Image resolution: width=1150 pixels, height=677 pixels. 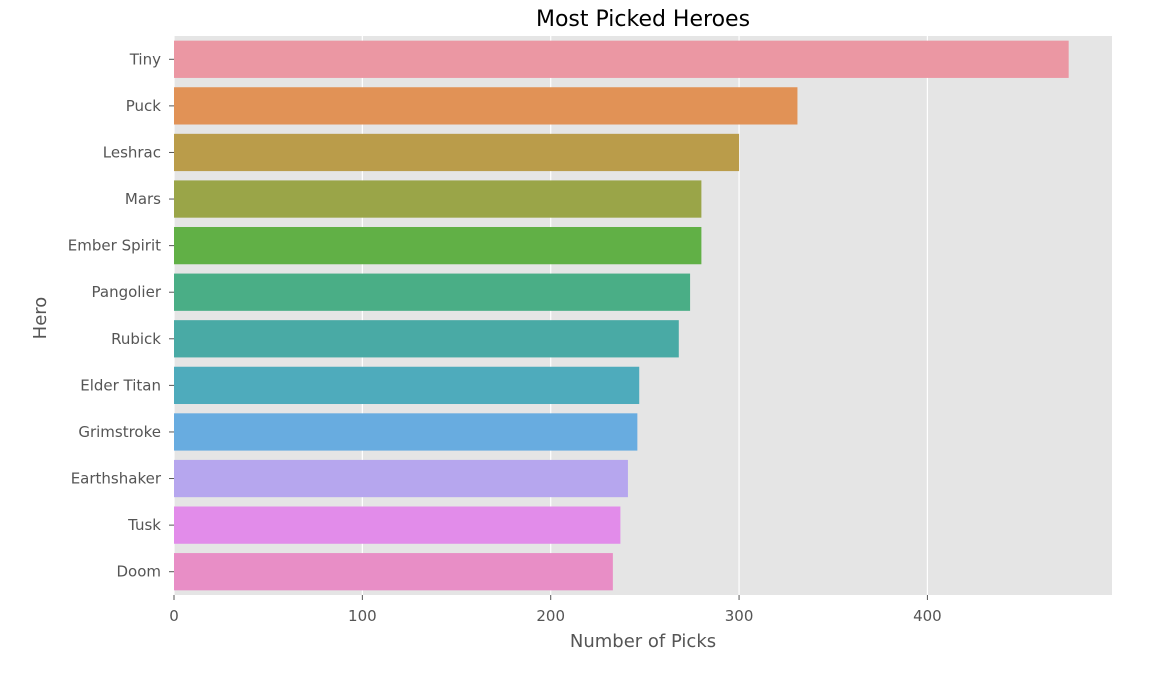 What do you see at coordinates (119, 432) in the screenshot?
I see `y-tick-label: Grimstroke` at bounding box center [119, 432].